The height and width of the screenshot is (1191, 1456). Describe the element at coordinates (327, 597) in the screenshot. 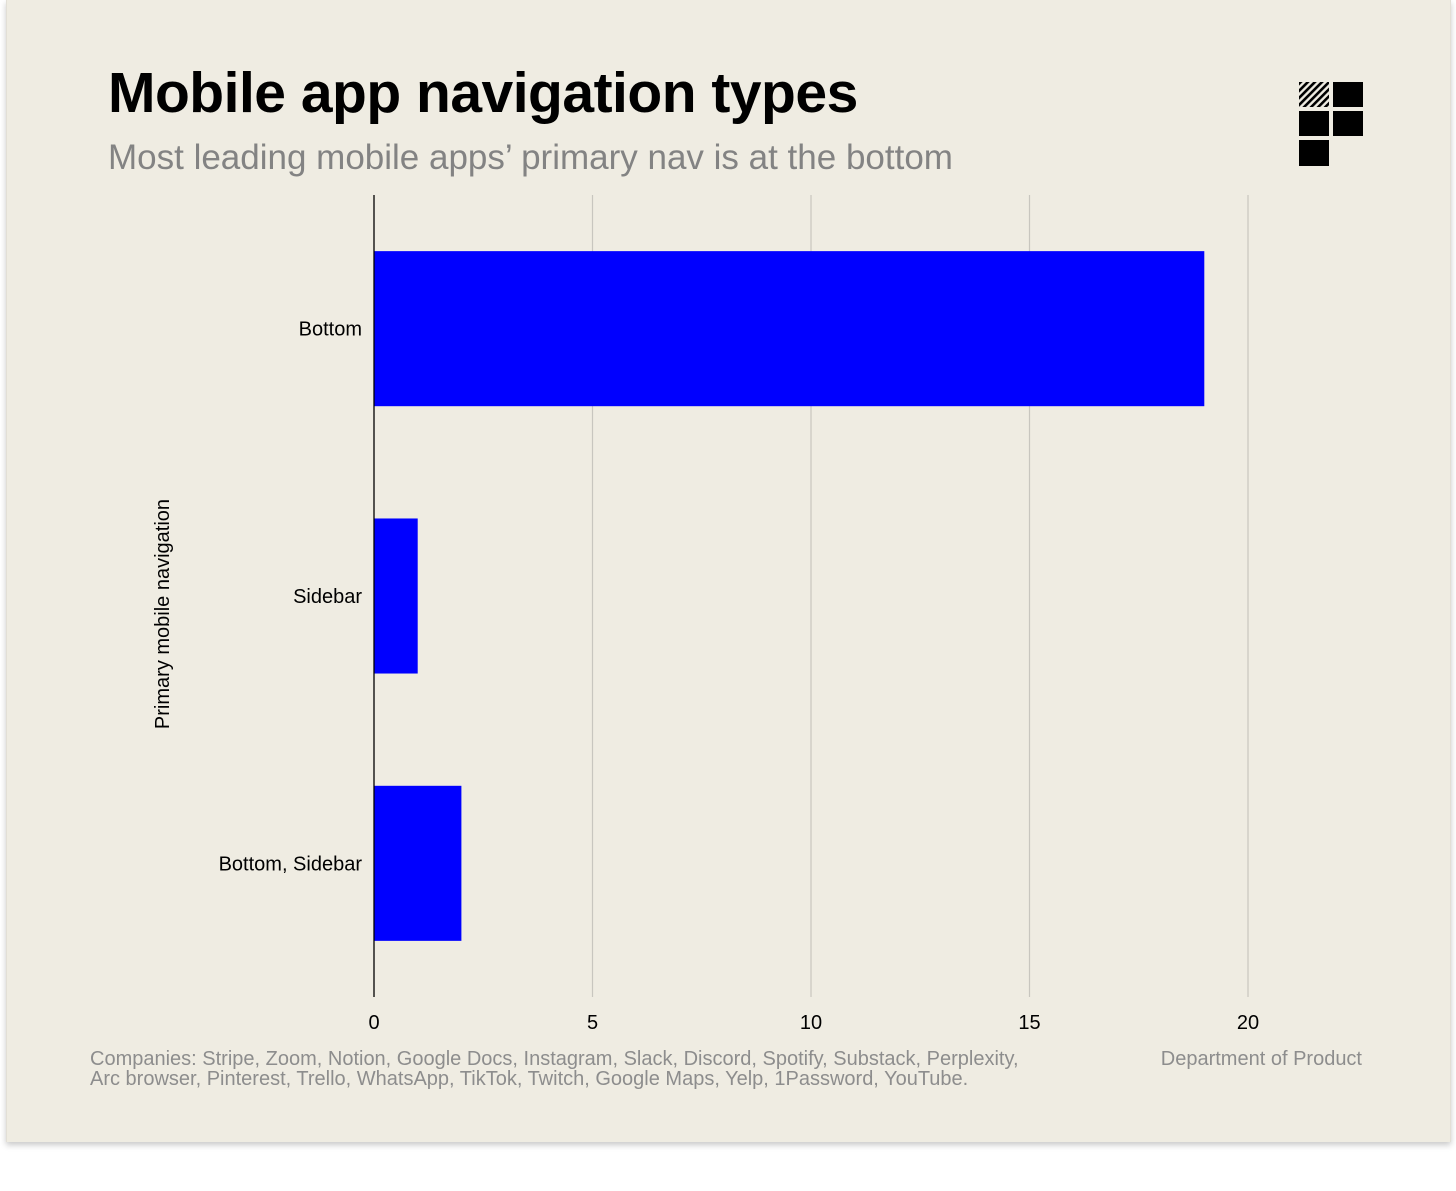

I see `category-label: Sidebar` at that location.